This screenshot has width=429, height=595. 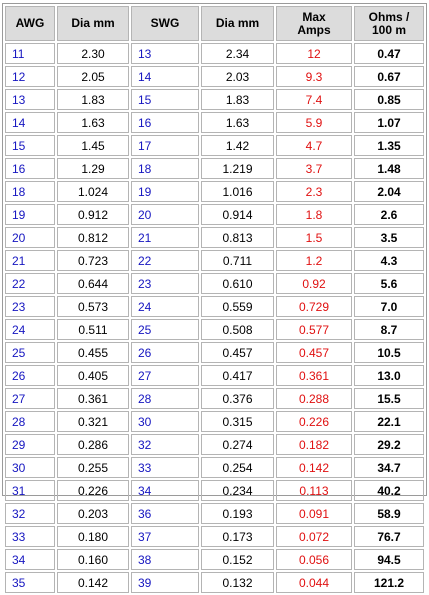 What do you see at coordinates (30, 53) in the screenshot?
I see `cell-awg: 11` at bounding box center [30, 53].